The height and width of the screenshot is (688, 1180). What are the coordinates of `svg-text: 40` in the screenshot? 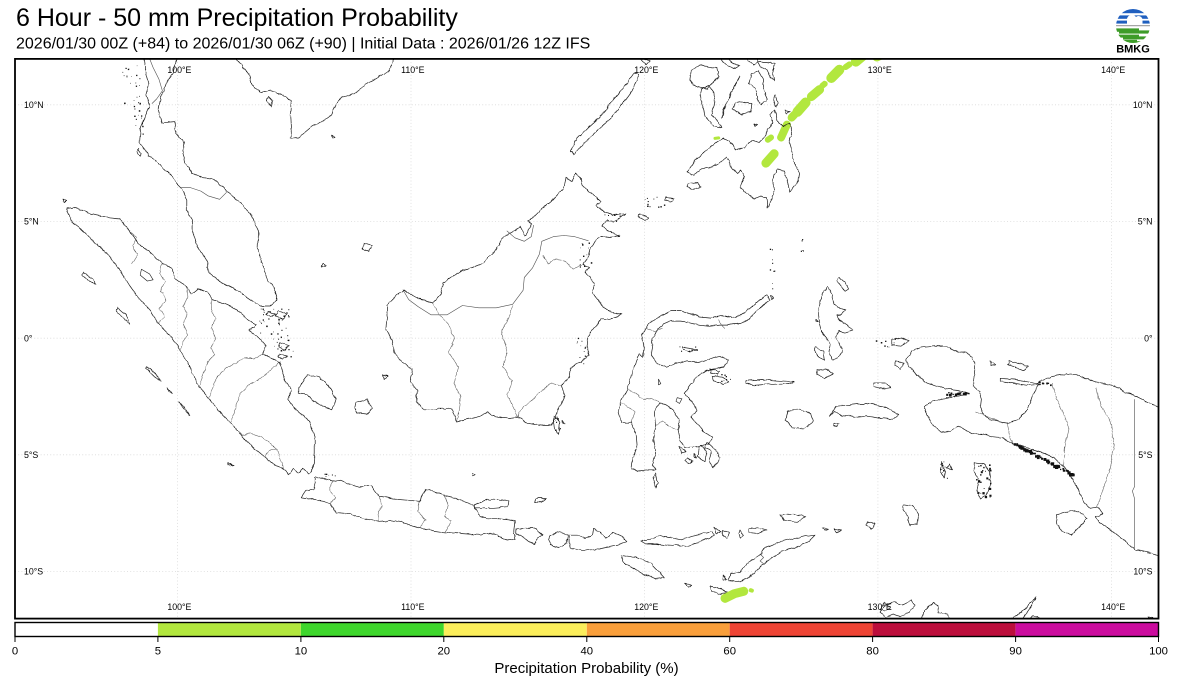 It's located at (587, 652).